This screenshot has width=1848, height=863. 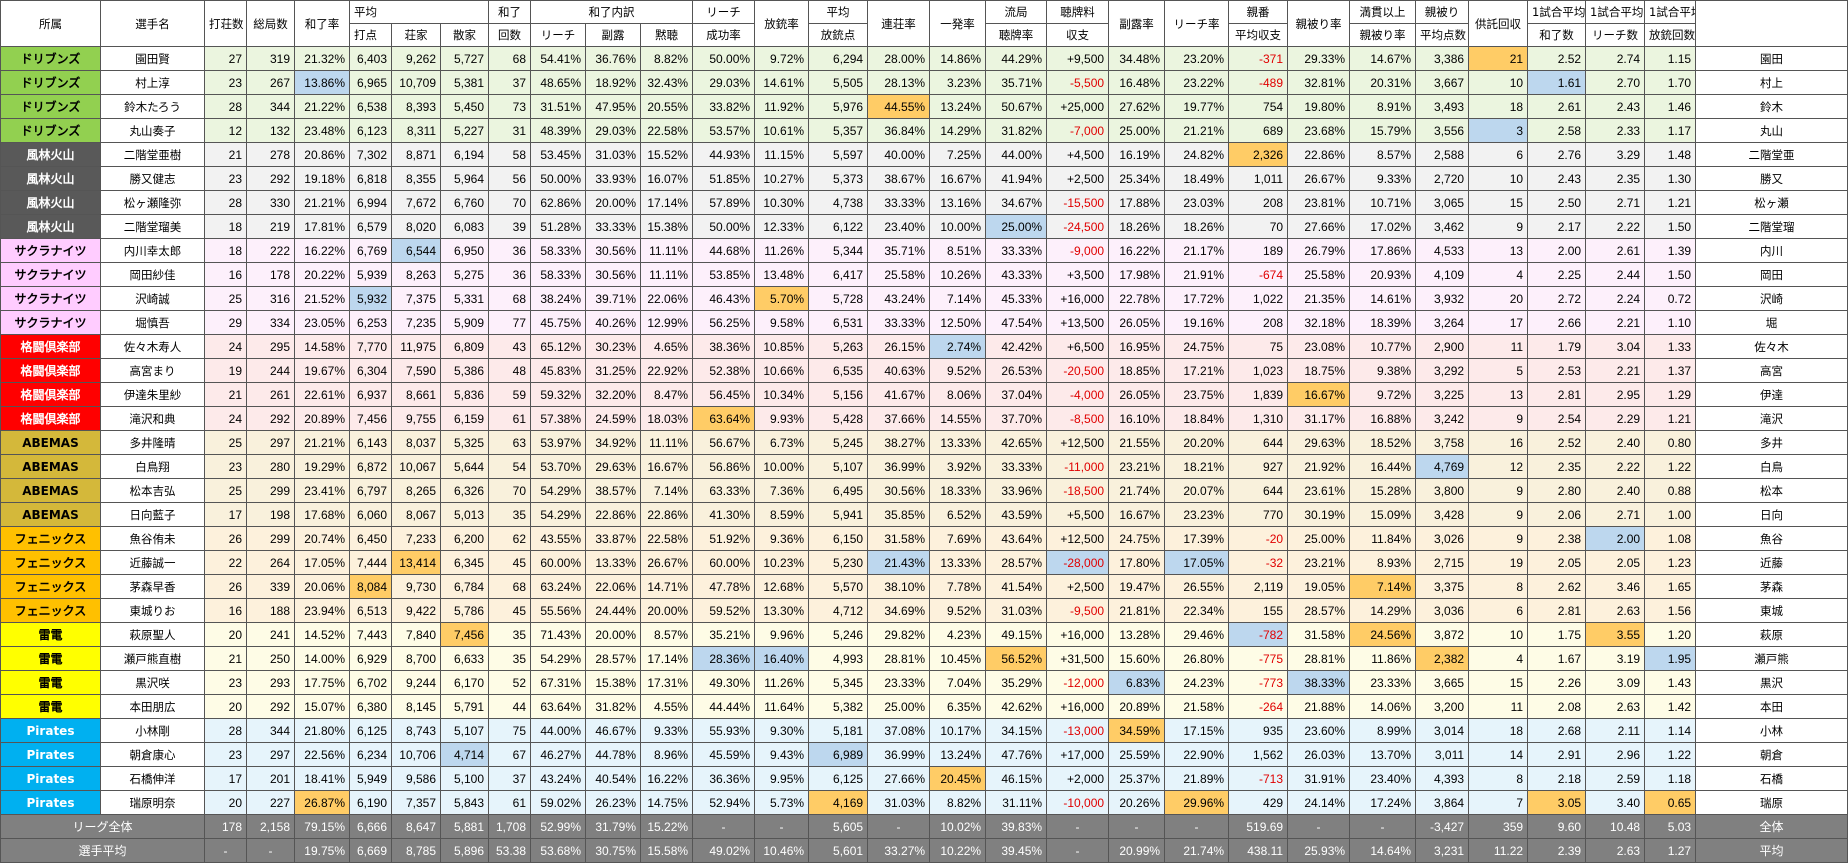 What do you see at coordinates (50, 130) in the screenshot?
I see `team-cell: ドリブンズ` at bounding box center [50, 130].